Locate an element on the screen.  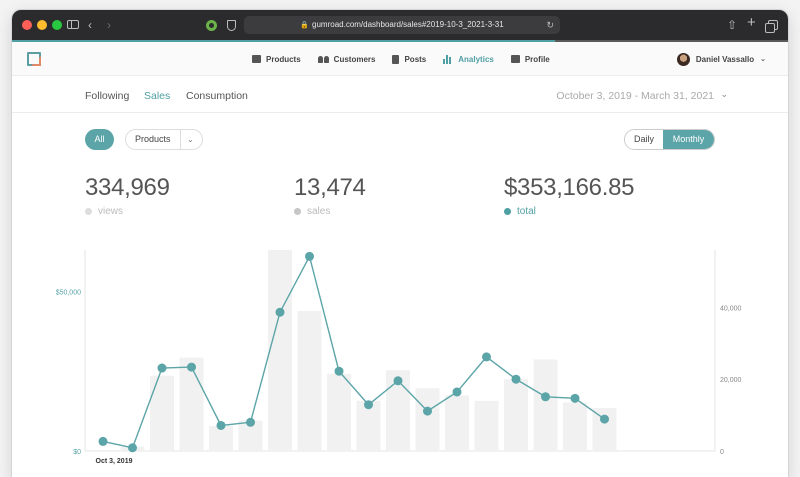
users-icon is located at coordinates (323, 59).